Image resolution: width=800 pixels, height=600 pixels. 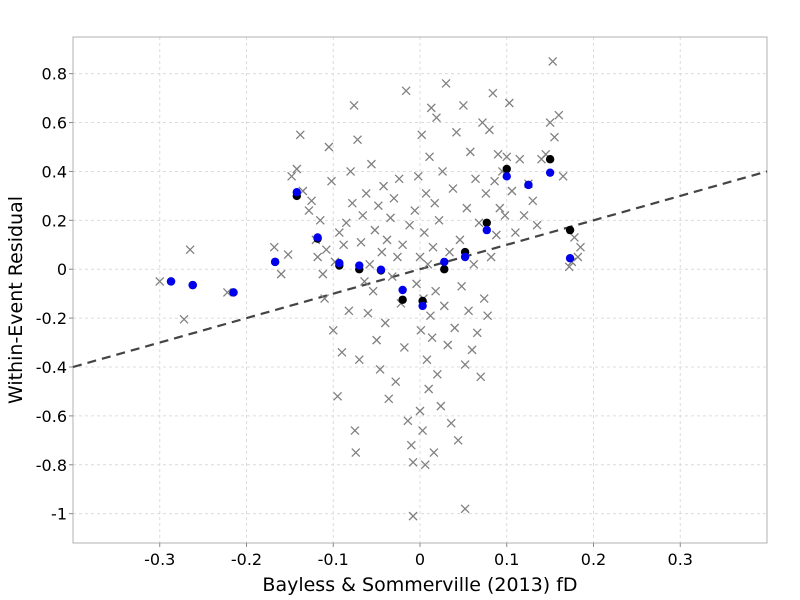 What do you see at coordinates (333, 559) in the screenshot?
I see `x-tick-label: -0.1` at bounding box center [333, 559].